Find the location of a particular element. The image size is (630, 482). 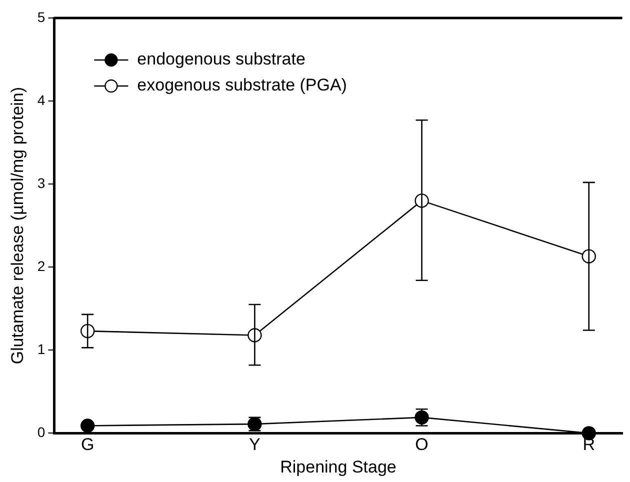

x-axis-title: Ripening Stage is located at coordinates (338, 466).